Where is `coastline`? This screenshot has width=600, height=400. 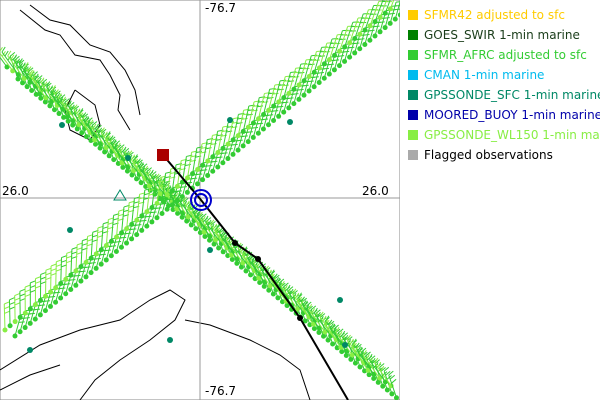 coastline is located at coordinates (247, 359).